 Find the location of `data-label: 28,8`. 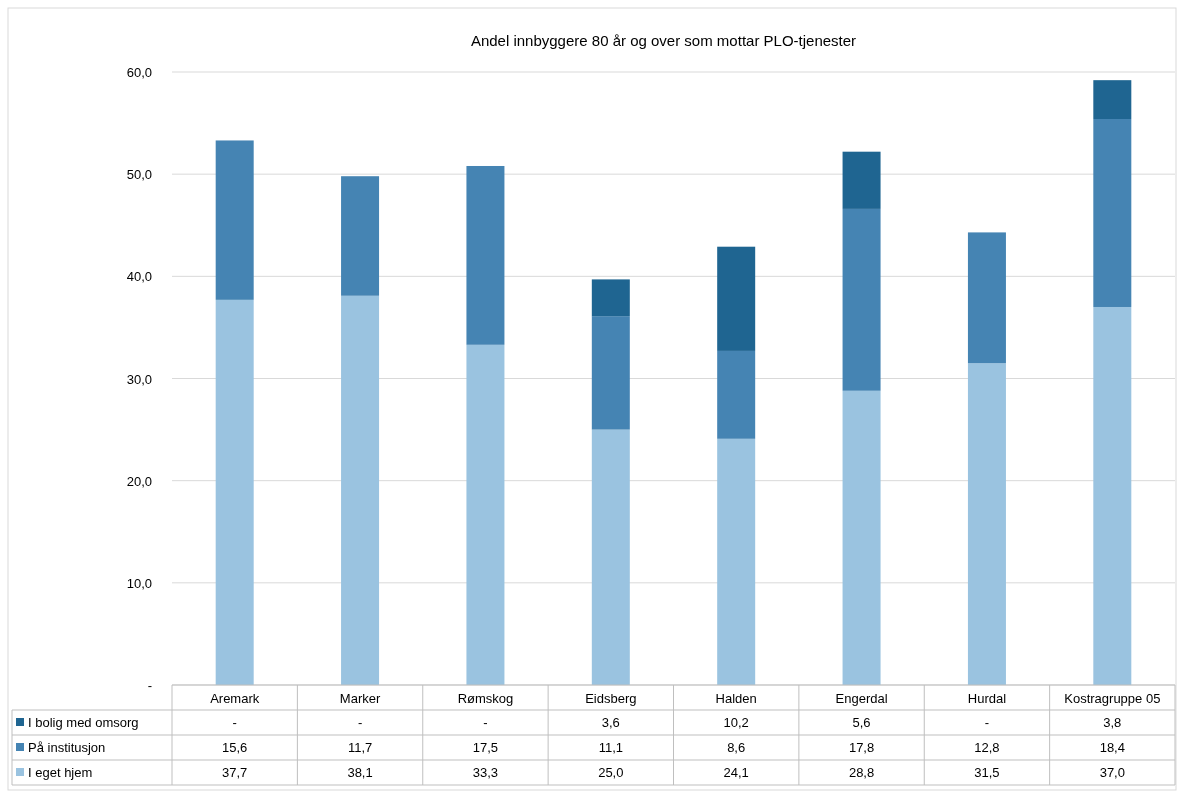

data-label: 28,8 is located at coordinates (861, 772).